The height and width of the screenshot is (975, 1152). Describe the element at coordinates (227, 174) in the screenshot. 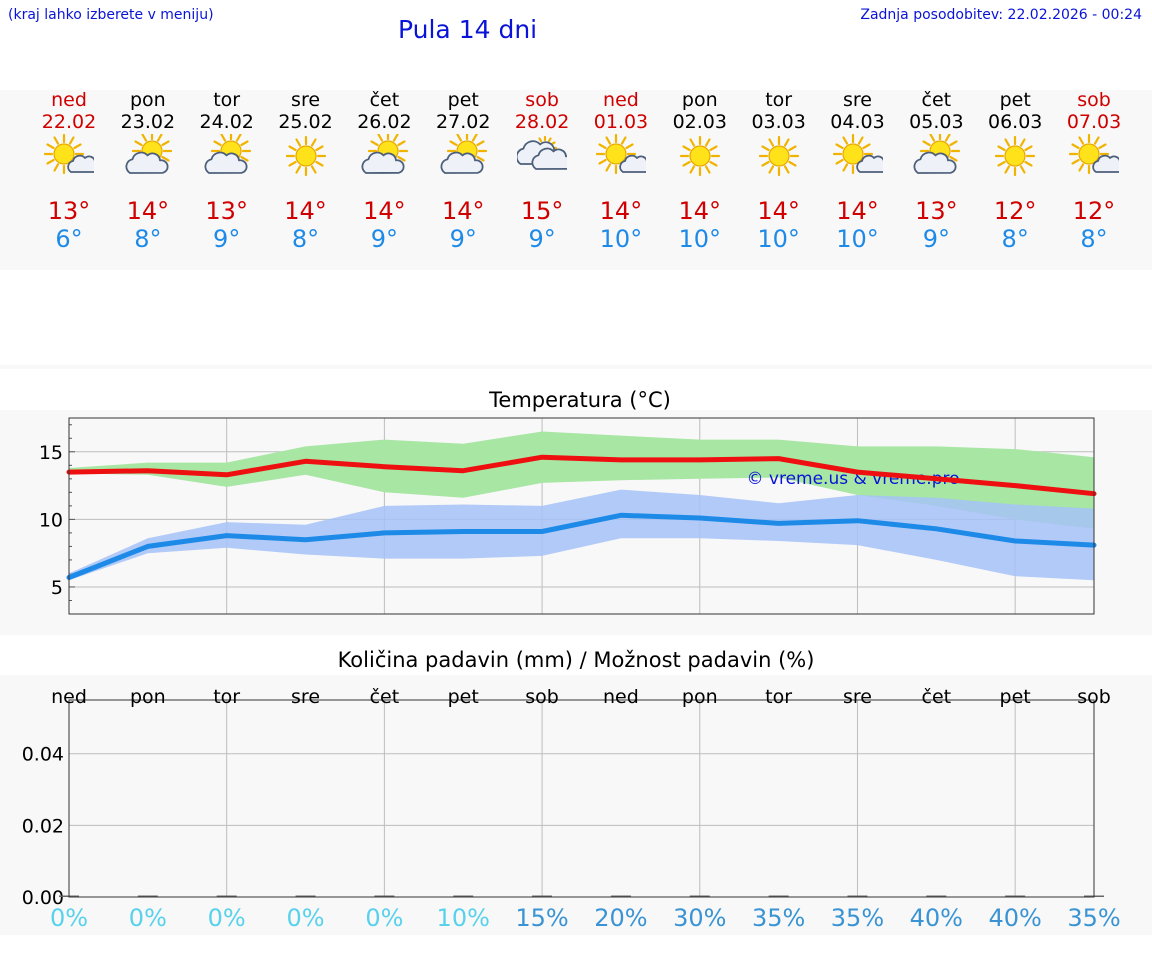

I see `day-column: tor 24.02 13° 9°` at that location.